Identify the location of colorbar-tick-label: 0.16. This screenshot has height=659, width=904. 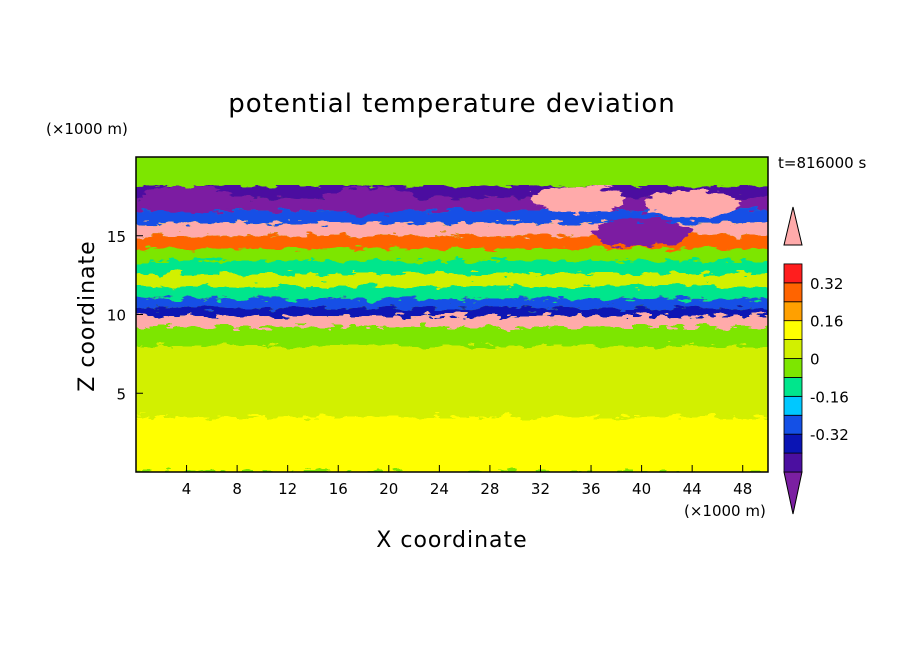
(826, 322).